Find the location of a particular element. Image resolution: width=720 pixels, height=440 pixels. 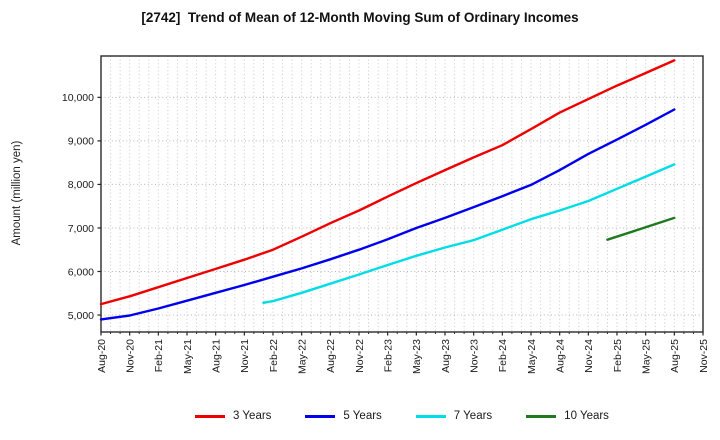

y-tick-label: 7,000 is located at coordinates (81, 229).